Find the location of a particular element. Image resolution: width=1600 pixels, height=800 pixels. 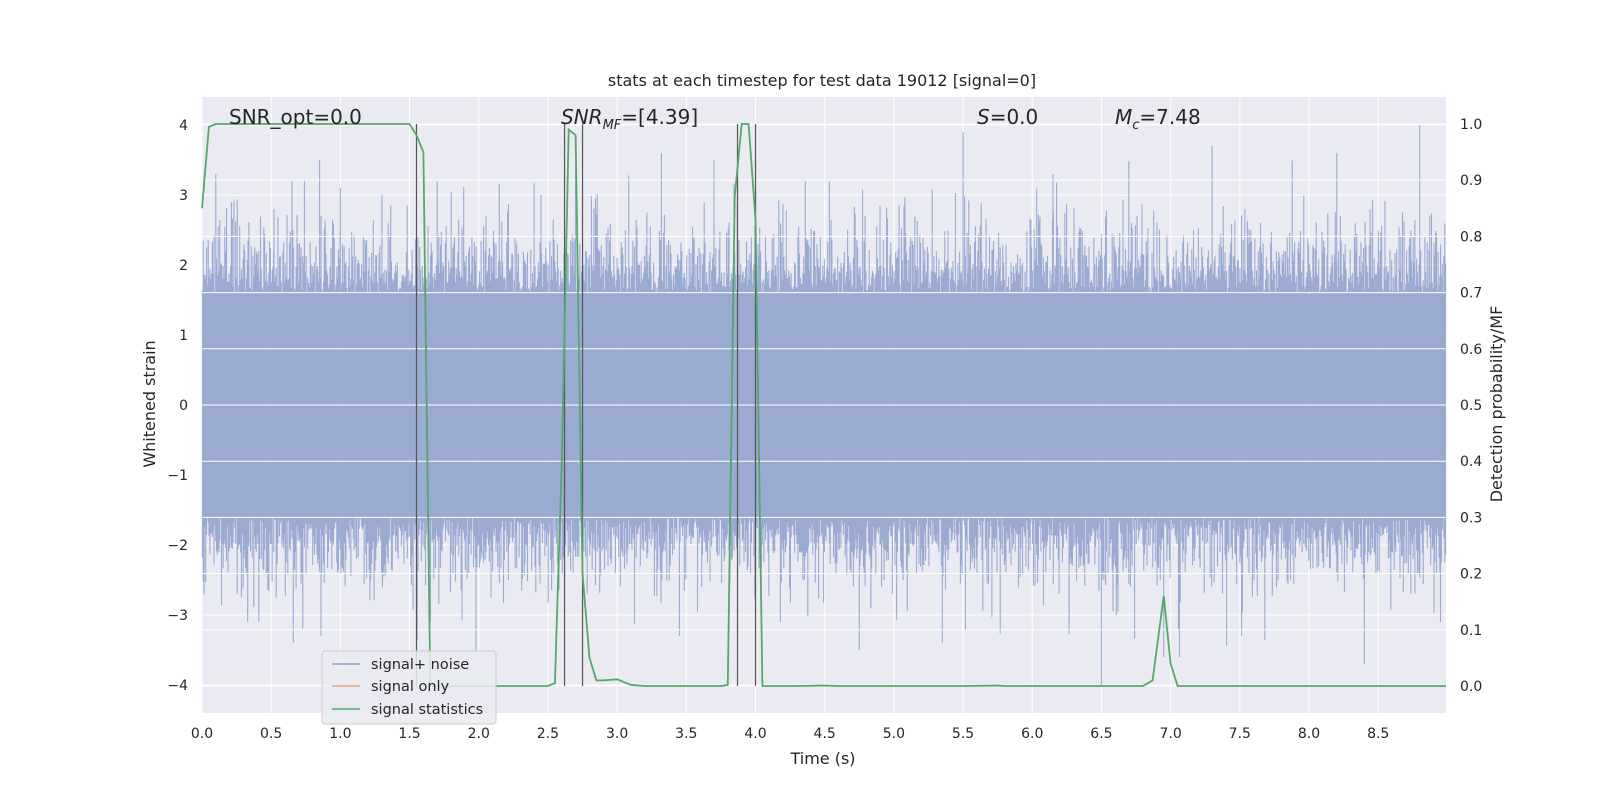

x-axis-label: Time (s) is located at coordinates (822, 758).